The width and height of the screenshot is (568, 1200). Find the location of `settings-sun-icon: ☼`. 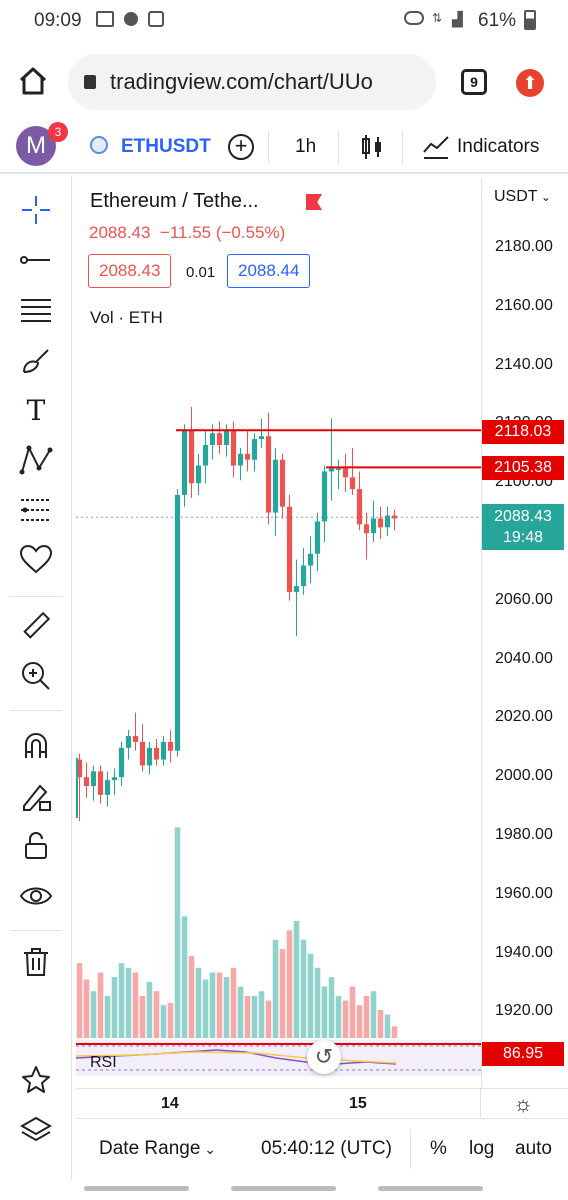

settings-sun-icon: ☼ is located at coordinates (523, 1103).